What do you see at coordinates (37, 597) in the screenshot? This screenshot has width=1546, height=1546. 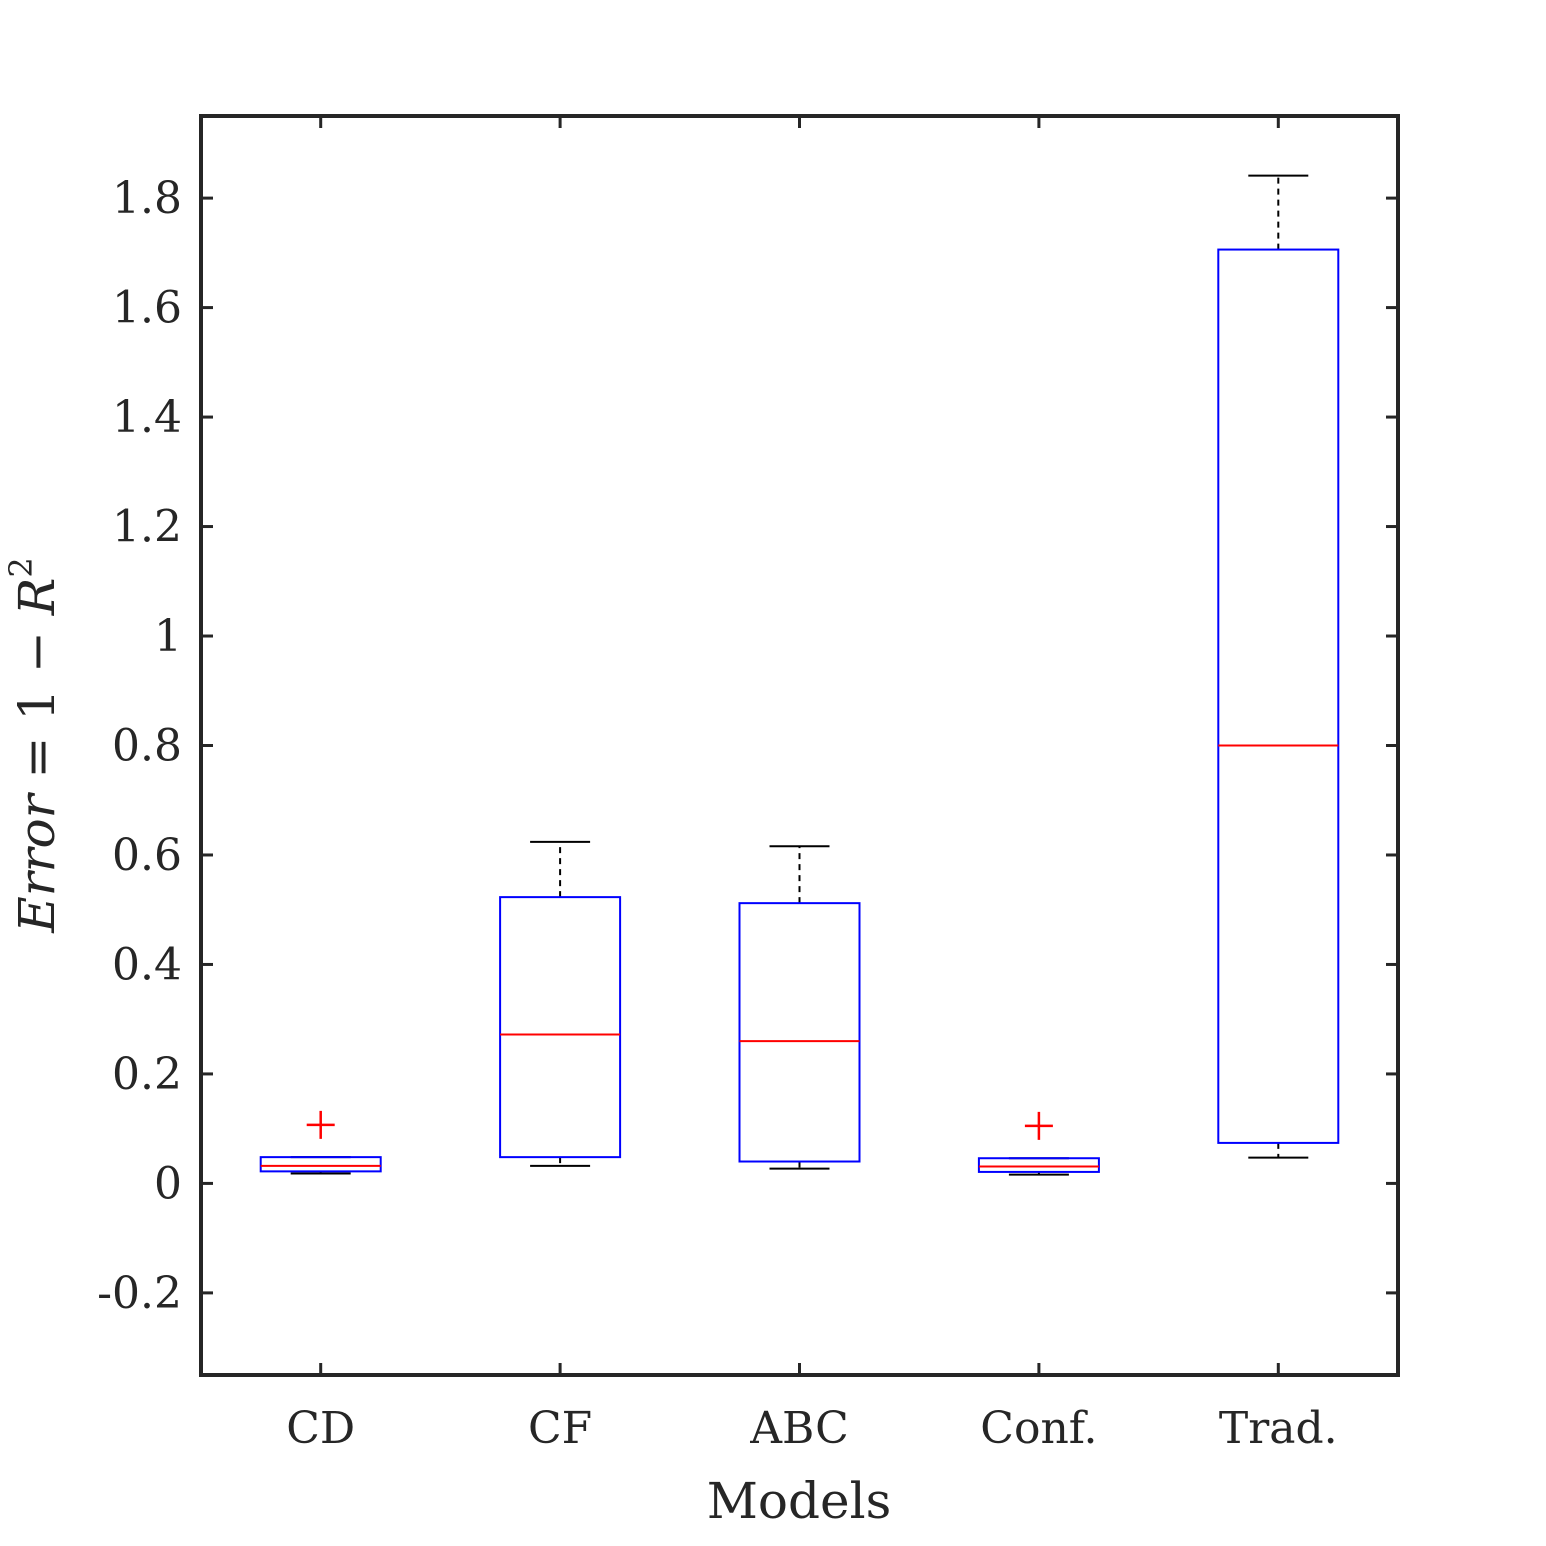 I see `y-axis-title-r: R` at bounding box center [37, 597].